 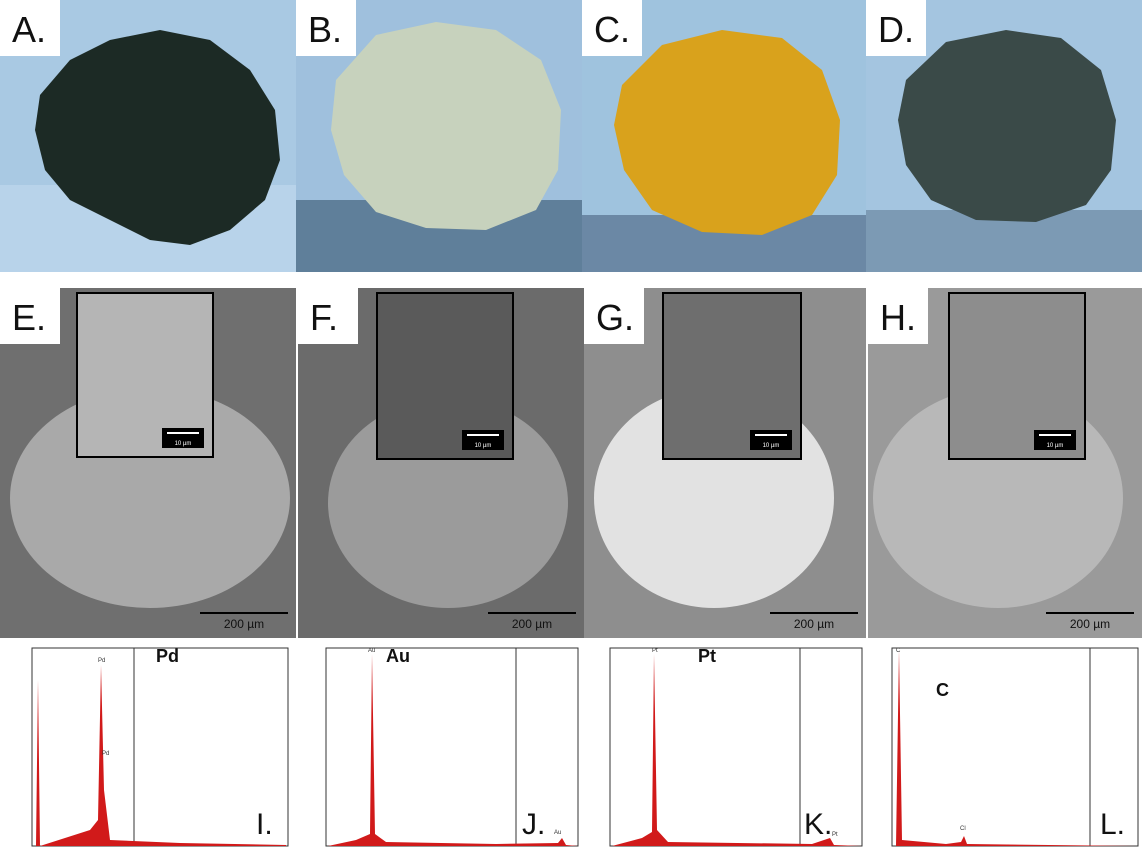 I want to click on eds-i-peak-label: Pd, so click(x=101, y=661).